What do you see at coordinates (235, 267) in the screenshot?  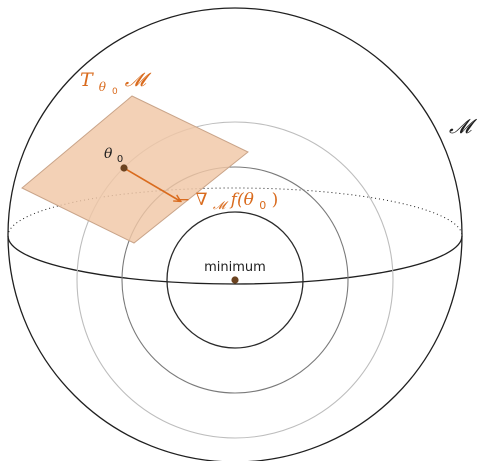 I see `minimum-label: minimum` at bounding box center [235, 267].